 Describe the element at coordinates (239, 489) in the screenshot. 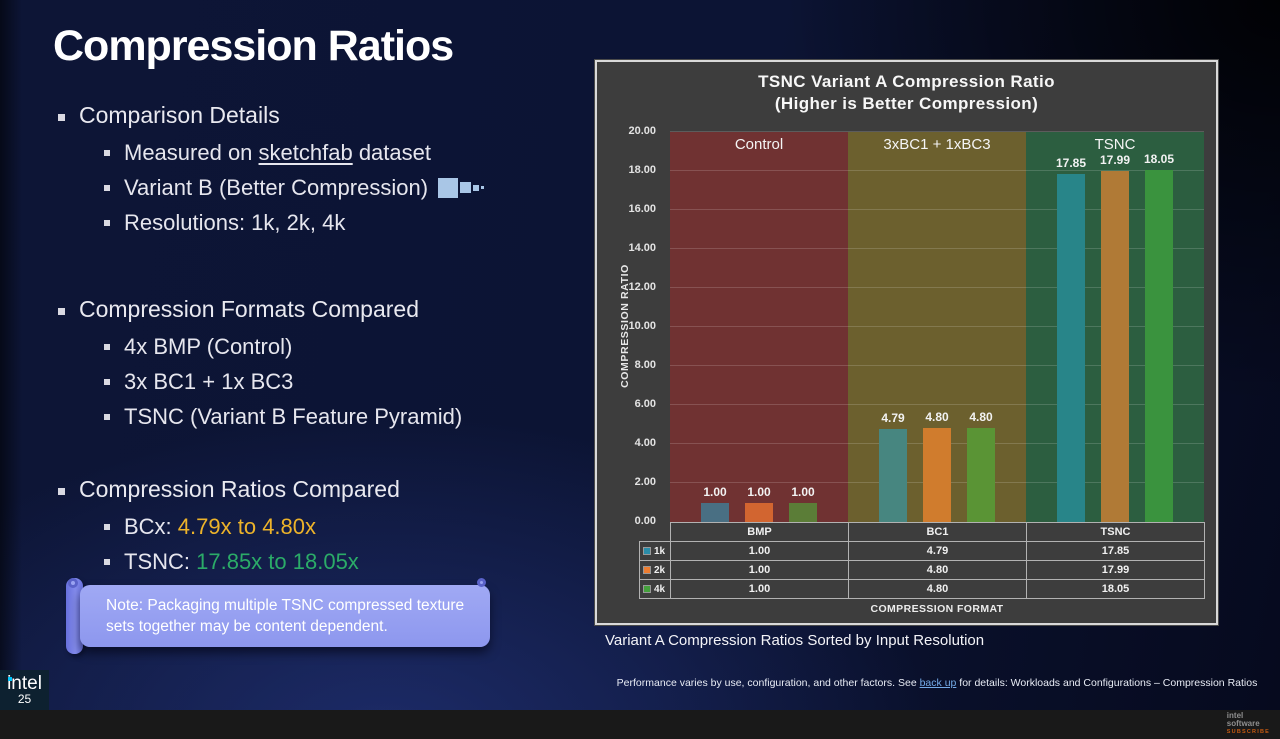

I see `bullet-heading-label: Compression Ratios Compared` at that location.